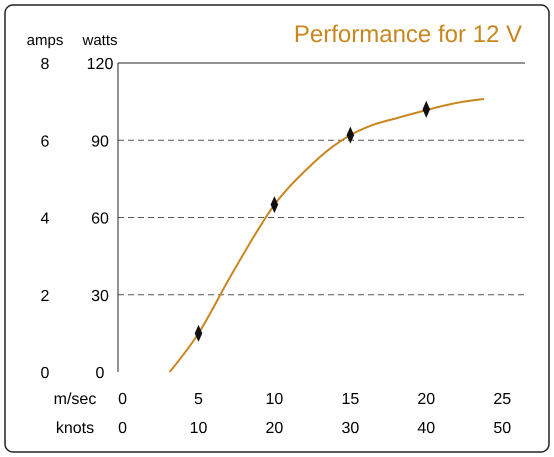 The image size is (554, 457). What do you see at coordinates (502, 399) in the screenshot?
I see `x-tick-label: 25` at bounding box center [502, 399].